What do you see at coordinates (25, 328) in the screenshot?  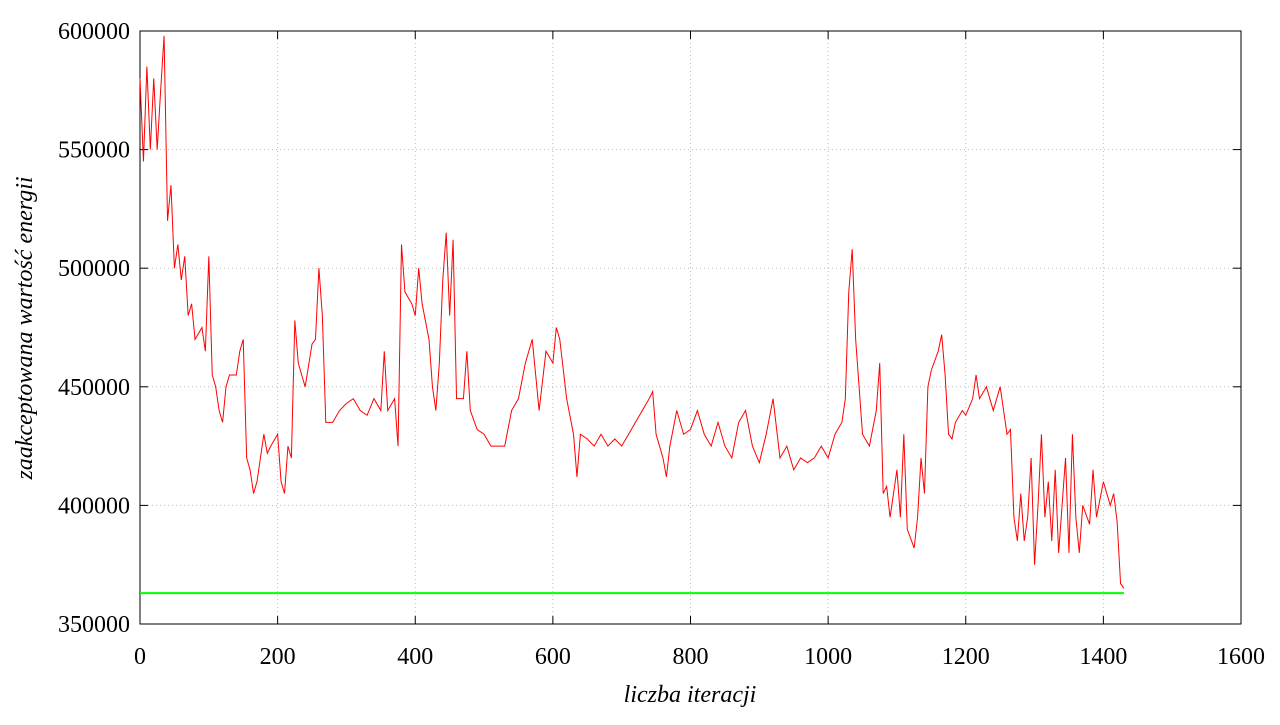 I see `y-axis-label: zaakceptowana wartość energii` at bounding box center [25, 328].